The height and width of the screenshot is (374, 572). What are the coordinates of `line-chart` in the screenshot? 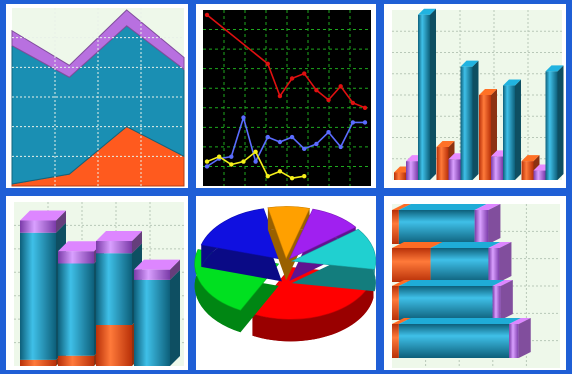 It's located at (287, 98).